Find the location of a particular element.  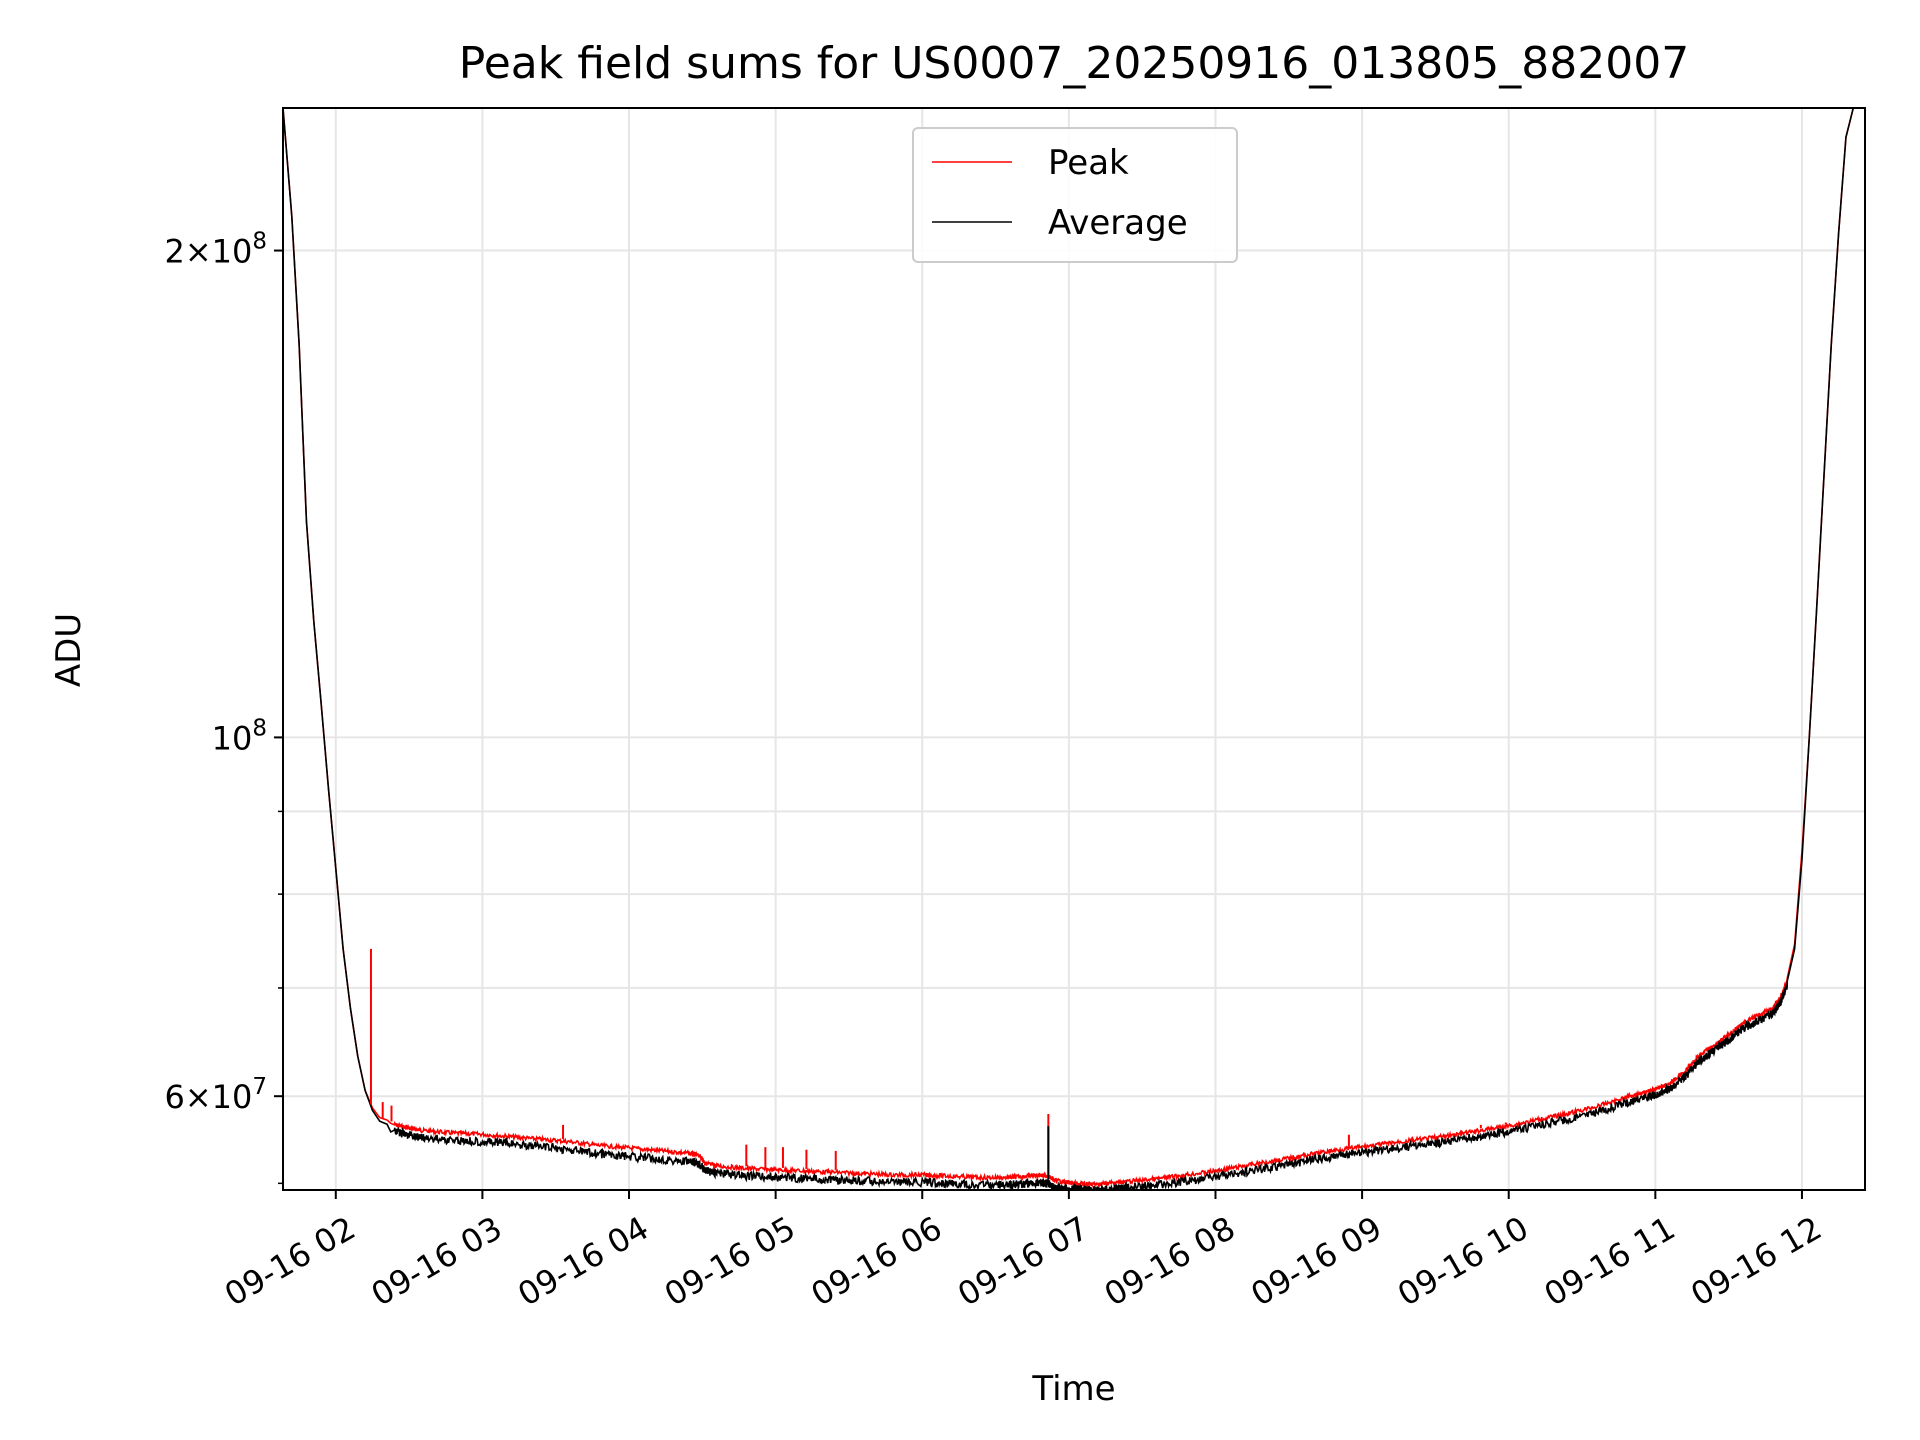

legend-peak-label: Peak is located at coordinates (1088, 163).